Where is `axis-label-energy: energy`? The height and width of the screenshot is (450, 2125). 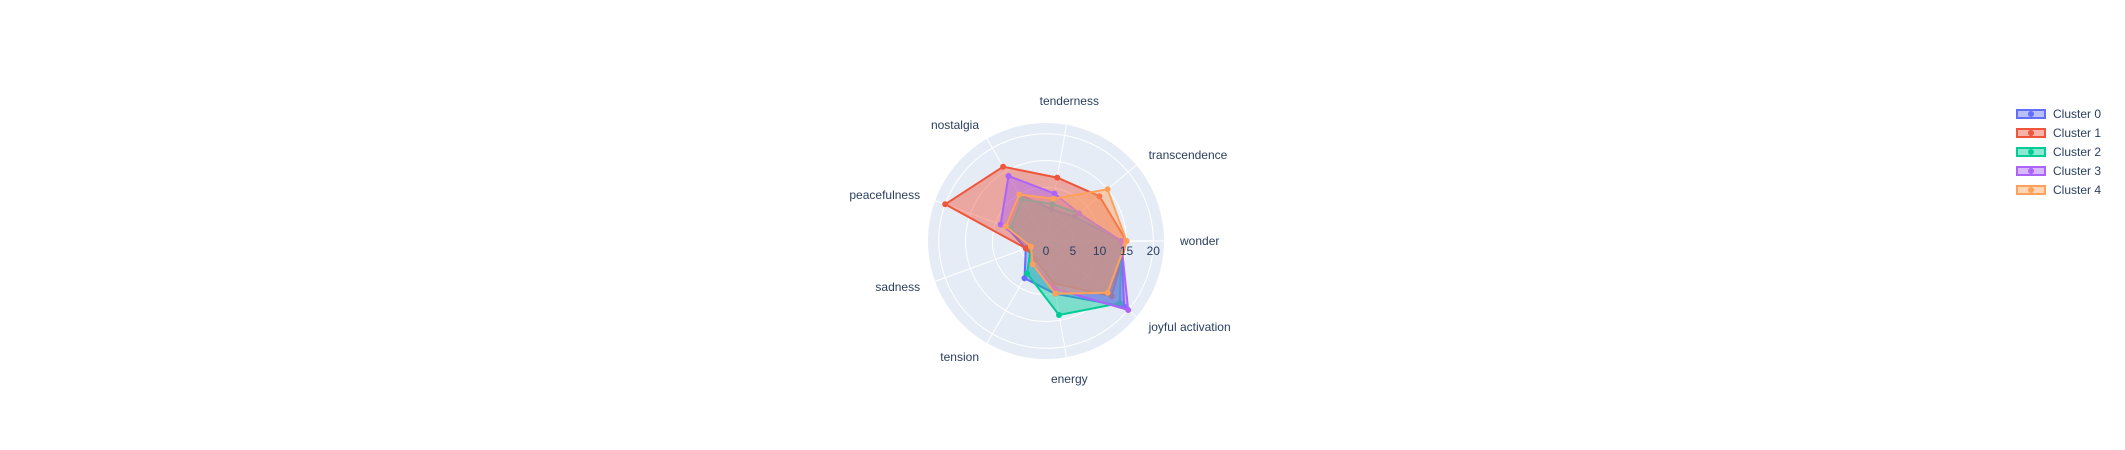
axis-label-energy: energy is located at coordinates (1069, 379).